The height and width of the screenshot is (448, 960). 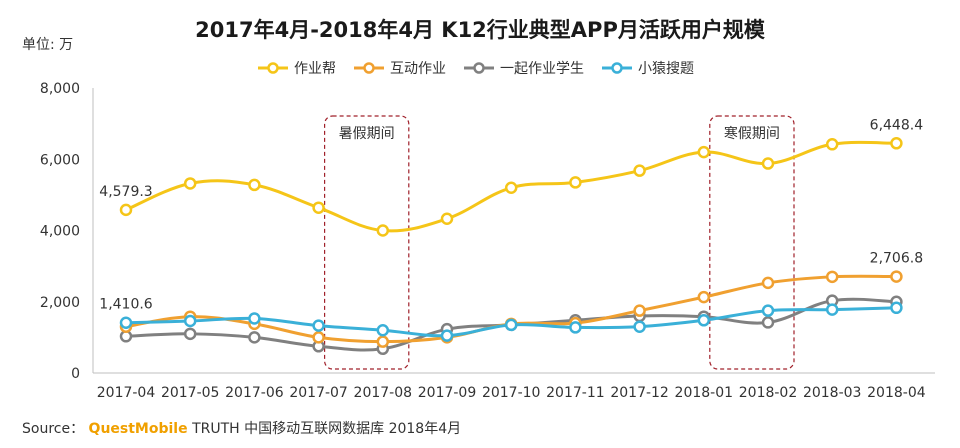 What do you see at coordinates (542, 69) in the screenshot?
I see `legend-label-yiqi: 一起作业学生` at bounding box center [542, 69].